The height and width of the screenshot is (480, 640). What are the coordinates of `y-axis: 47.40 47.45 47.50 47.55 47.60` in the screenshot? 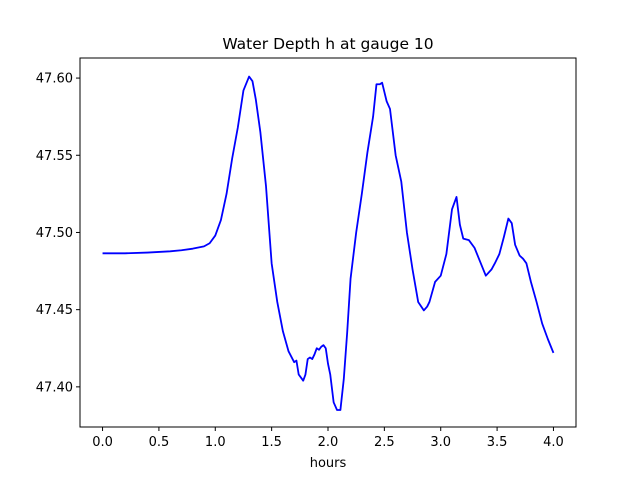 It's located at (58, 233).